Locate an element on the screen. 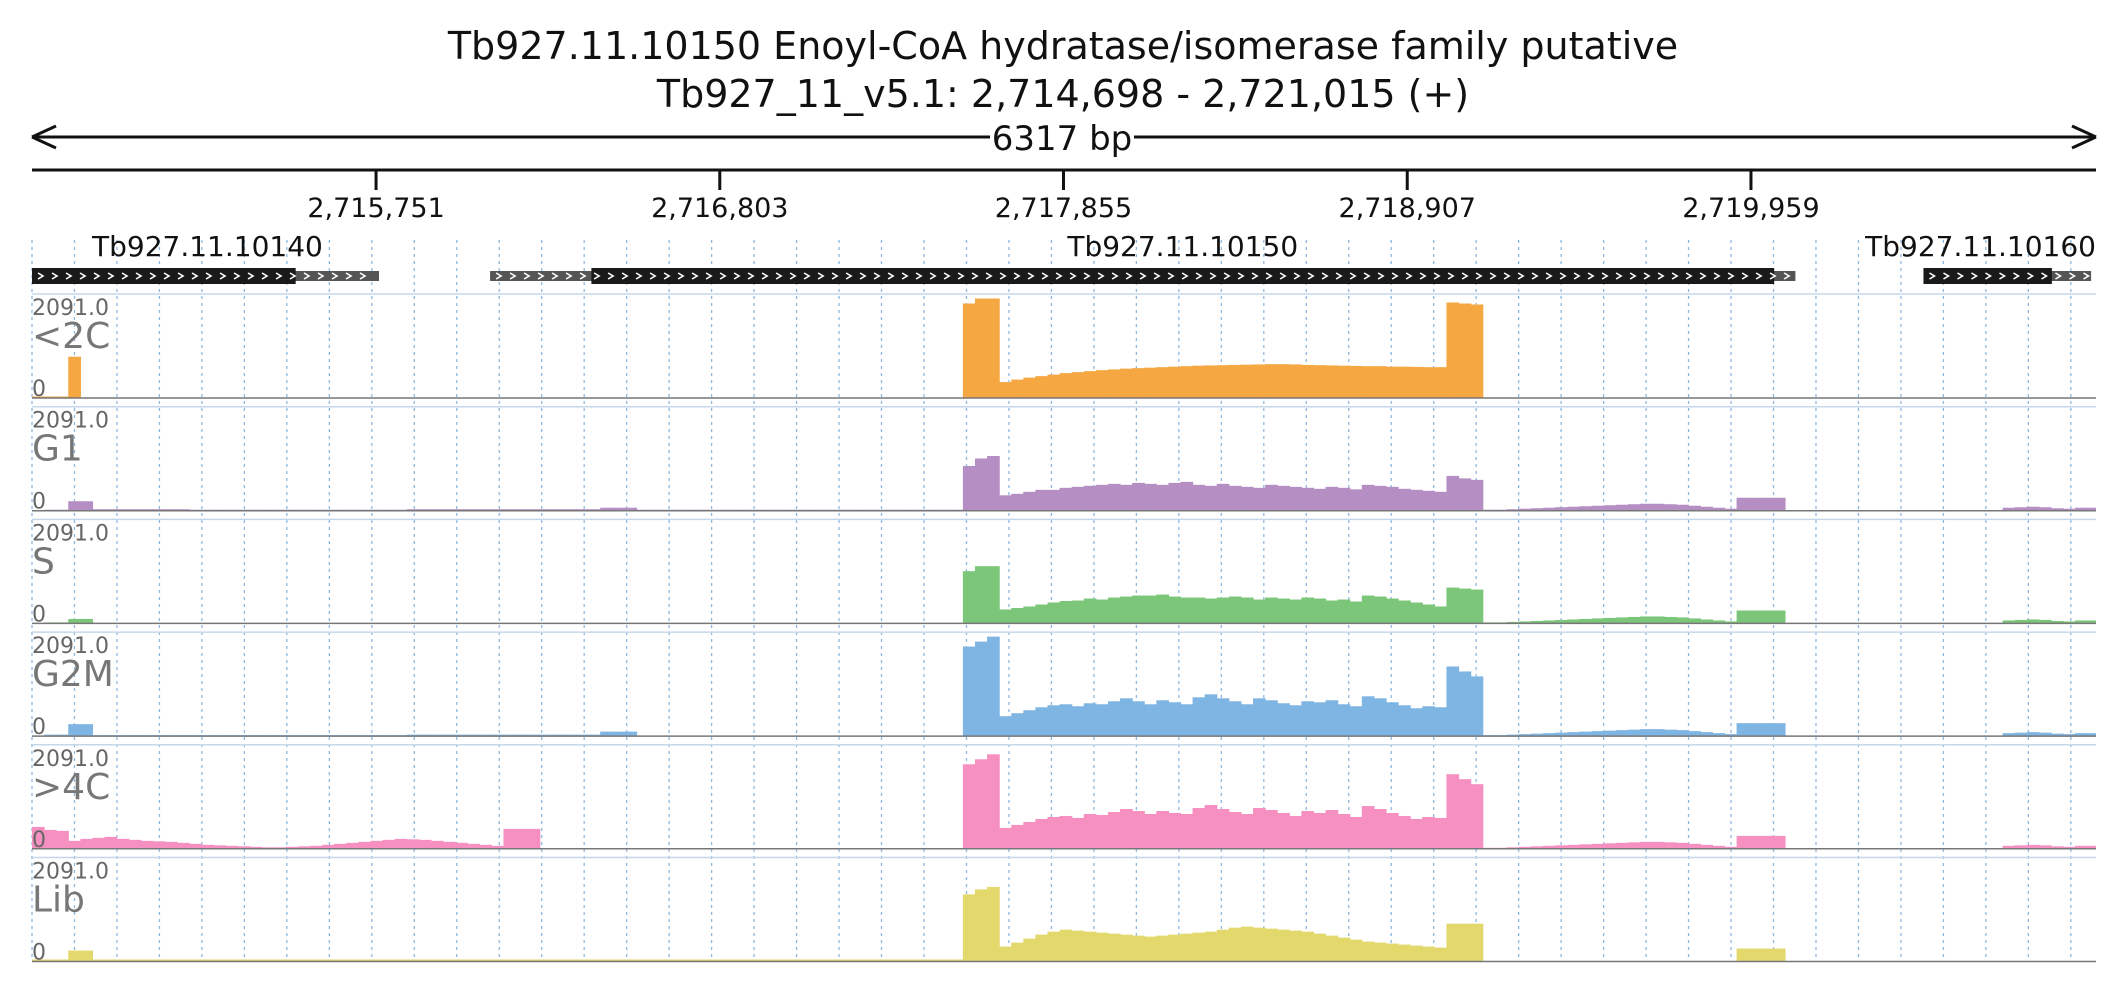 The width and height of the screenshot is (2126, 1000). gene-1: Tb927.11.10150 is located at coordinates (1143, 257).